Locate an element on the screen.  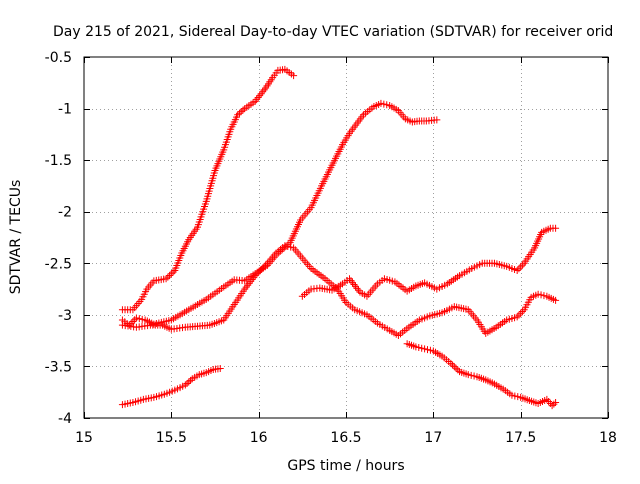
y-tick-label: -0.5 is located at coordinates (58, 58).